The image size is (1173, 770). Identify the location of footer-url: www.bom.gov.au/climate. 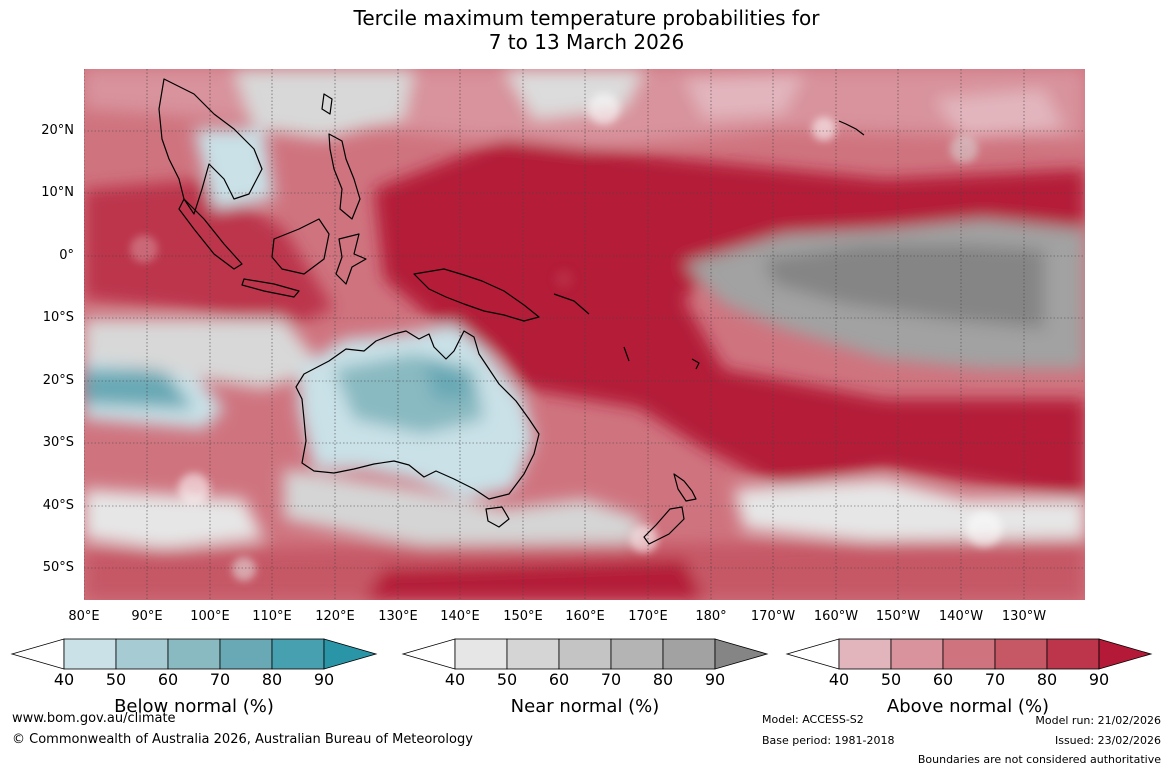
(94, 718).